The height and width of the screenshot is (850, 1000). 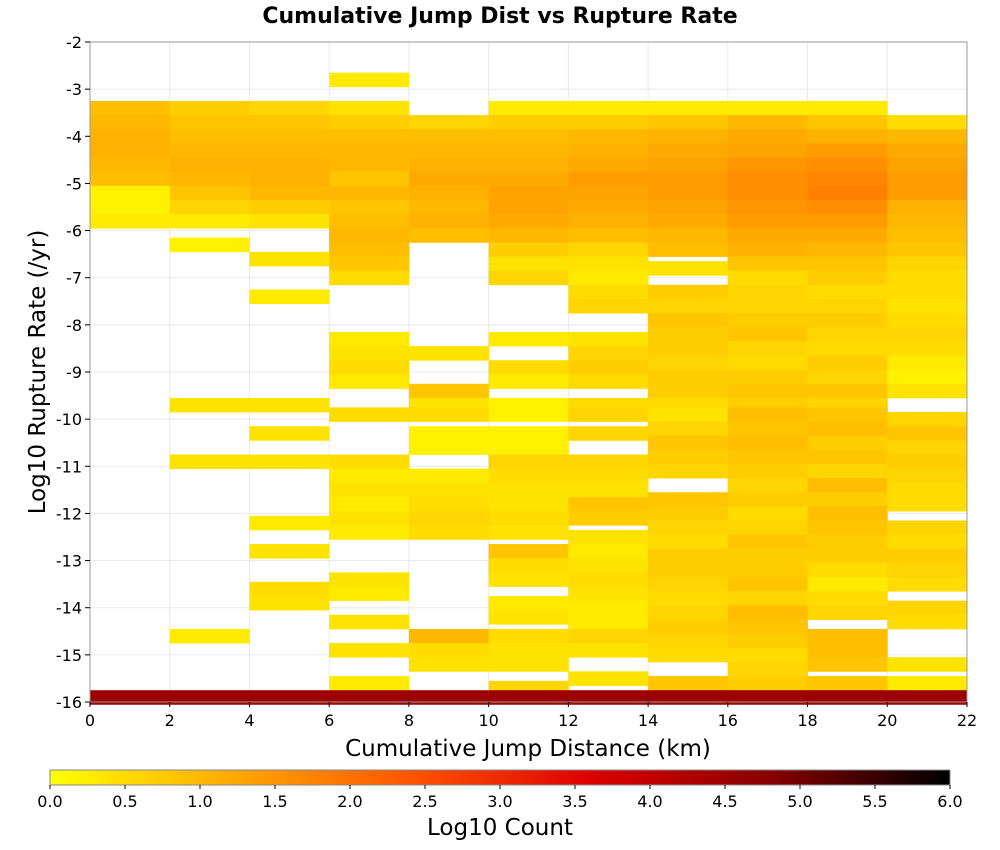 What do you see at coordinates (329, 720) in the screenshot?
I see `x-tick-label: 6` at bounding box center [329, 720].